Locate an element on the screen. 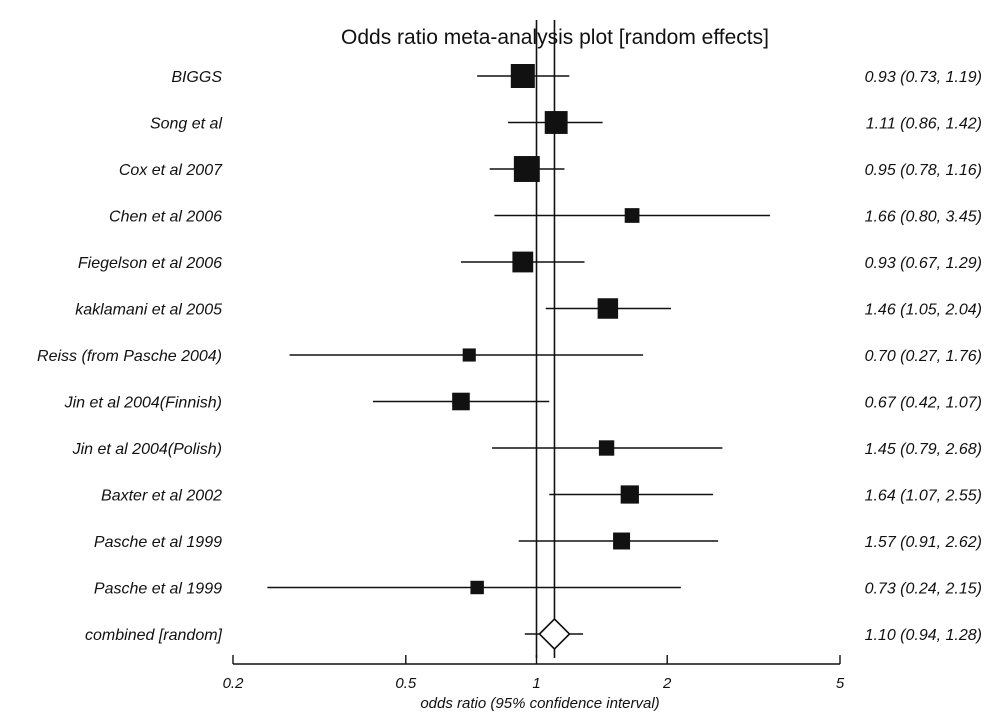 This screenshot has height=718, width=995. x-tick-label: 5 is located at coordinates (840, 683).